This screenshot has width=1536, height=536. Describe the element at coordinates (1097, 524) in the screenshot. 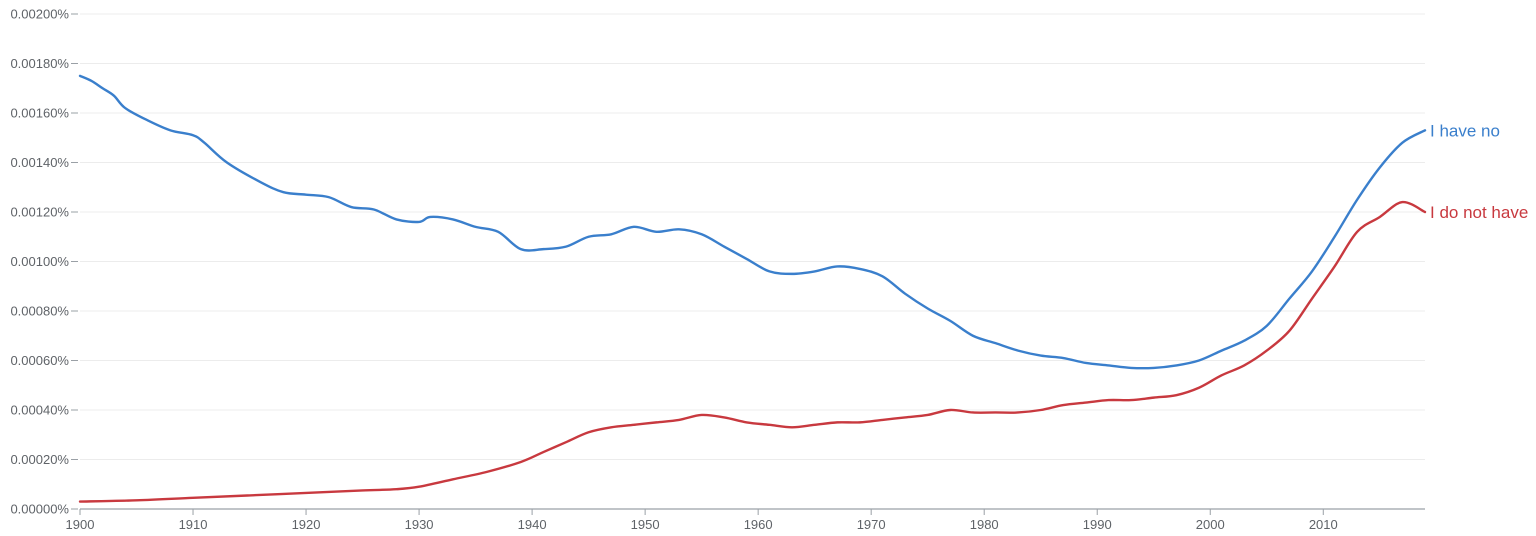

I see `x-tick-label: 1990` at that location.